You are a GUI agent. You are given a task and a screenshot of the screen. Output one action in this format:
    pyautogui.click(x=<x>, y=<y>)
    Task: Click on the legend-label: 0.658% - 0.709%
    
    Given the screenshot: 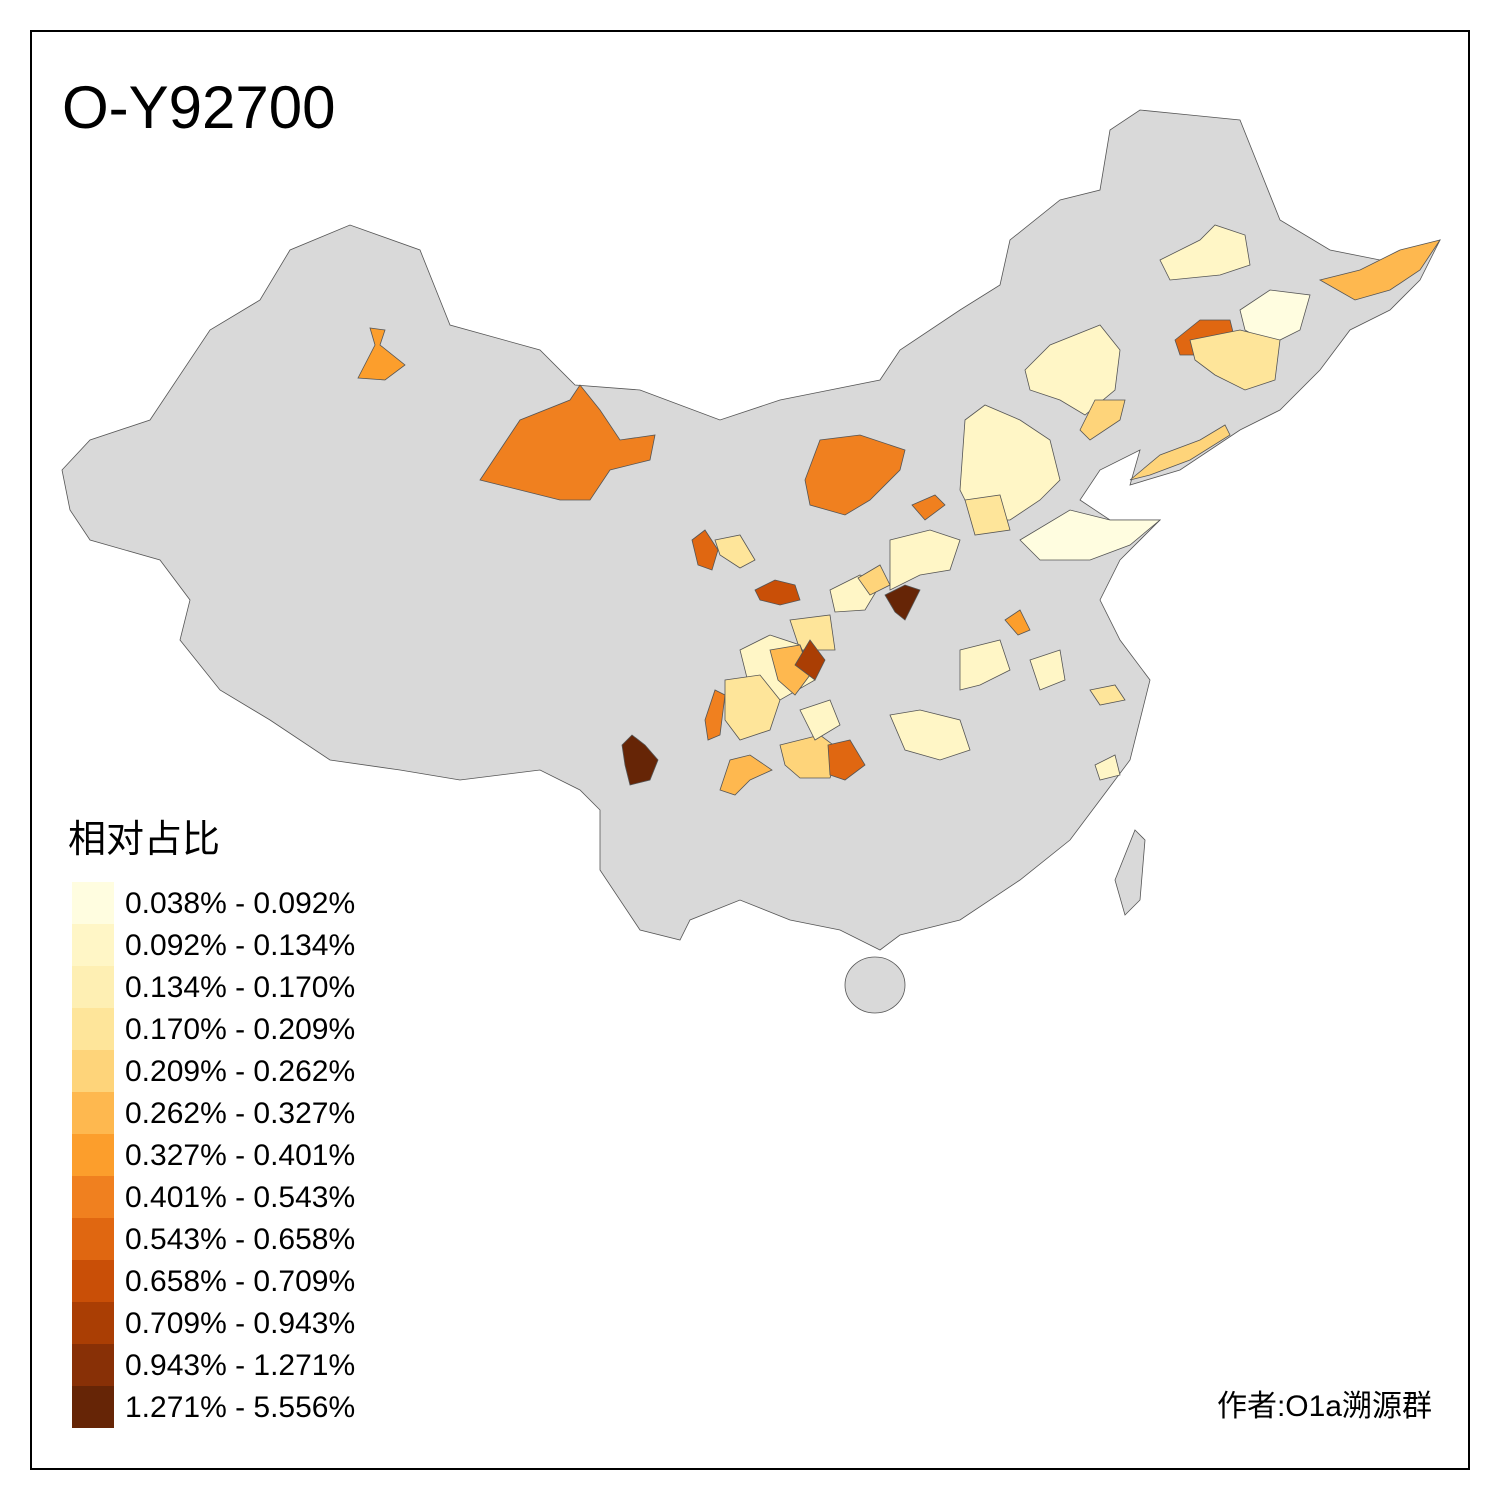 What is the action you would take?
    pyautogui.click(x=240, y=1281)
    